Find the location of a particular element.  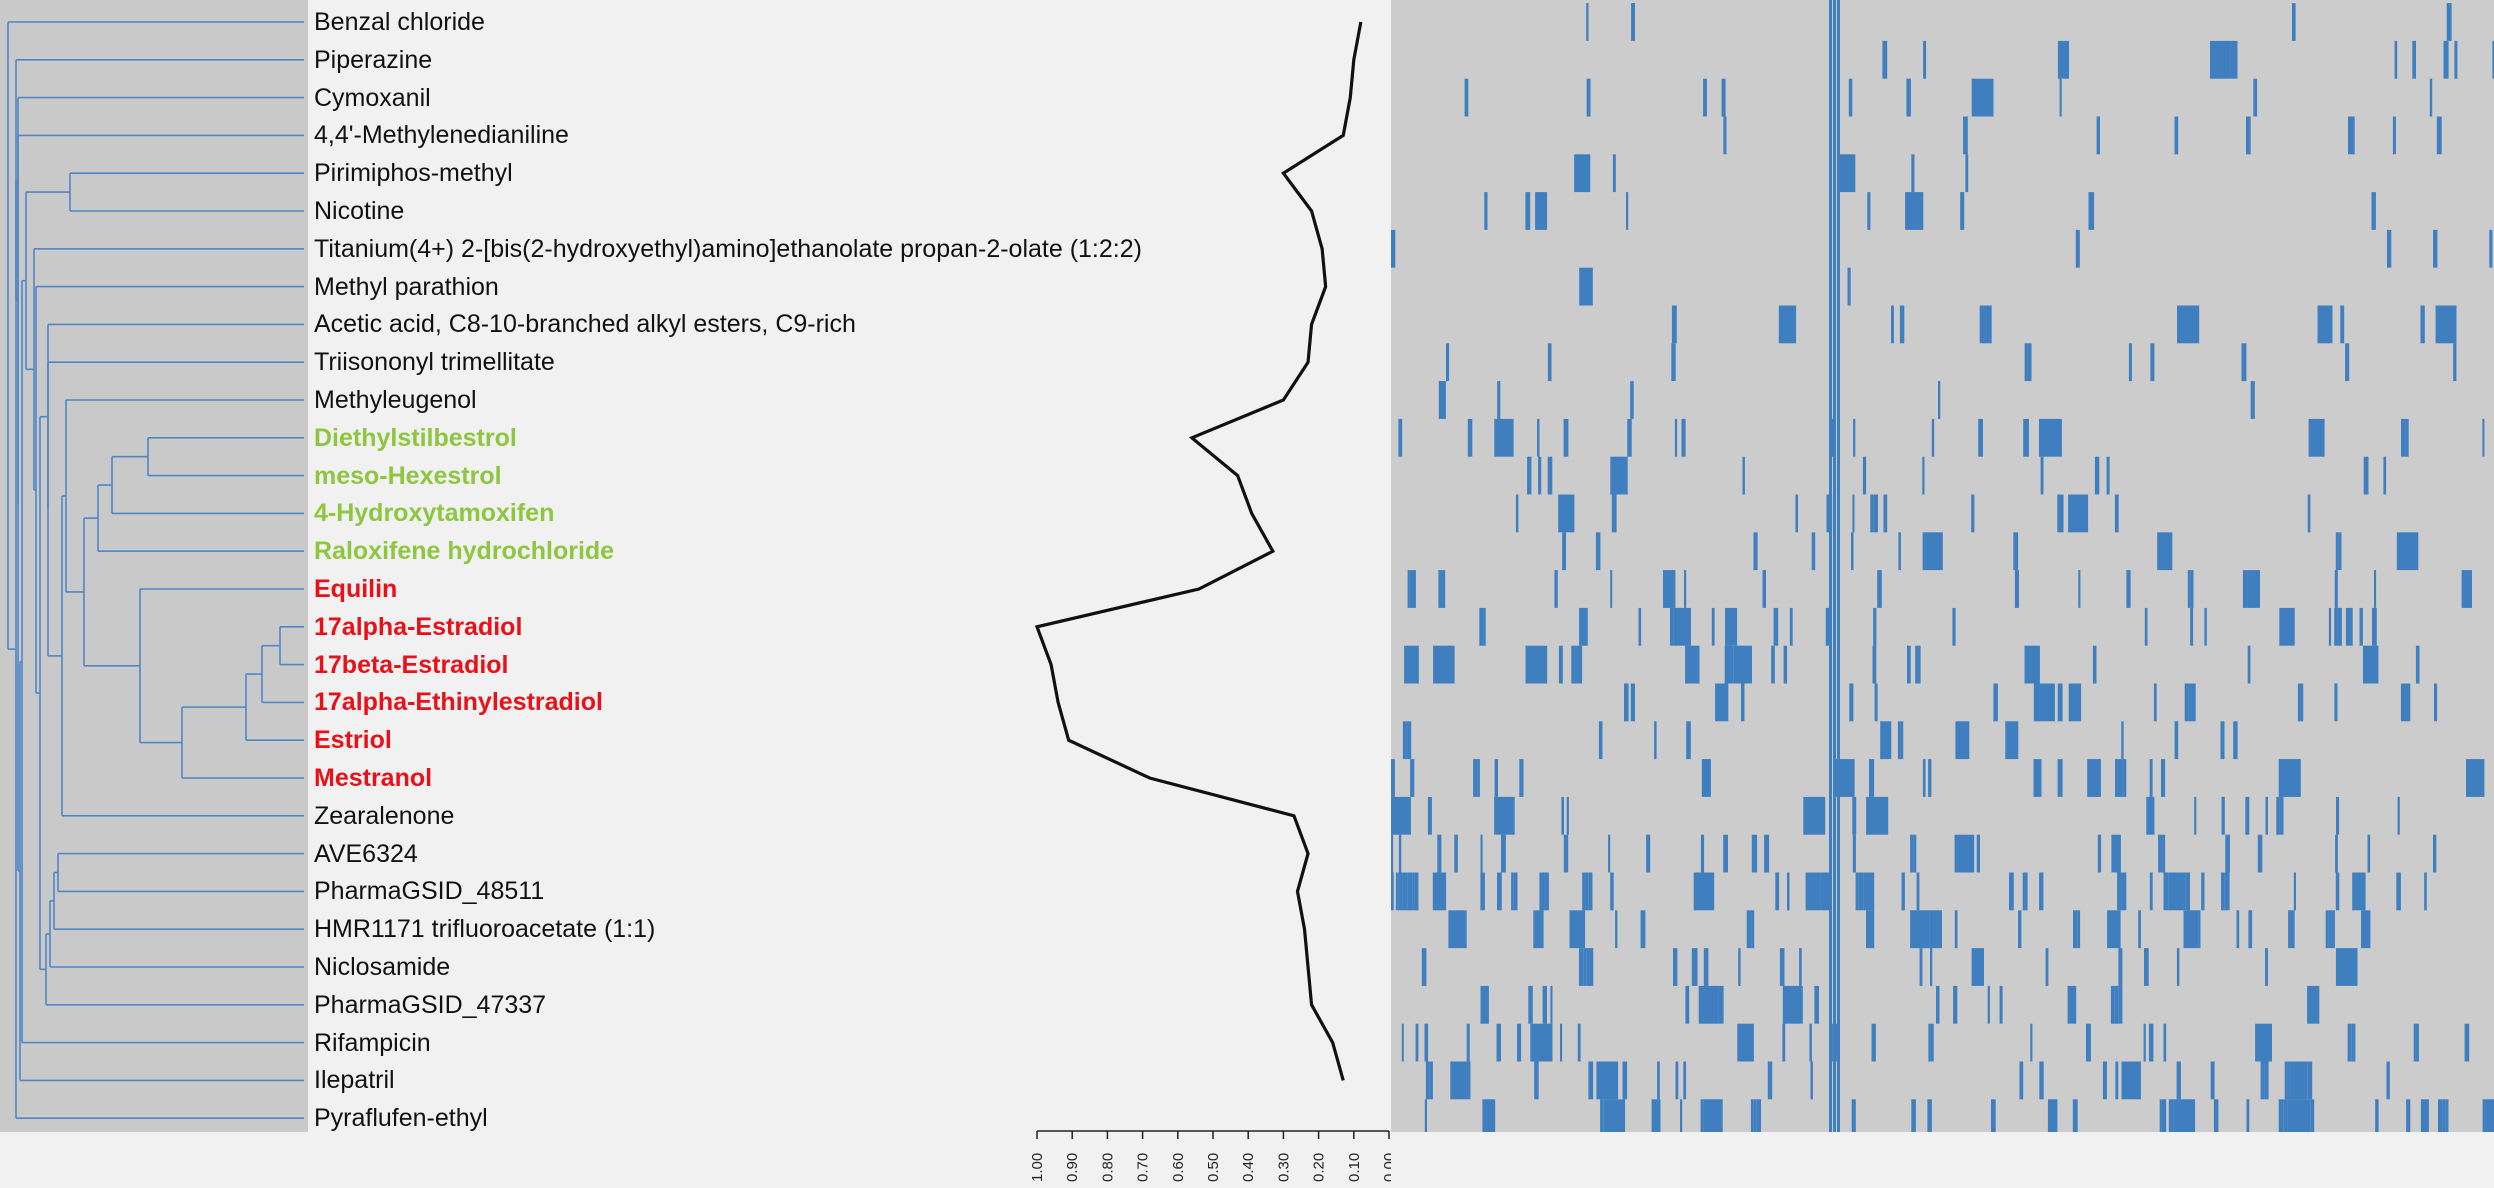

compound-label: PharmaGSID_47337 is located at coordinates (430, 1004).